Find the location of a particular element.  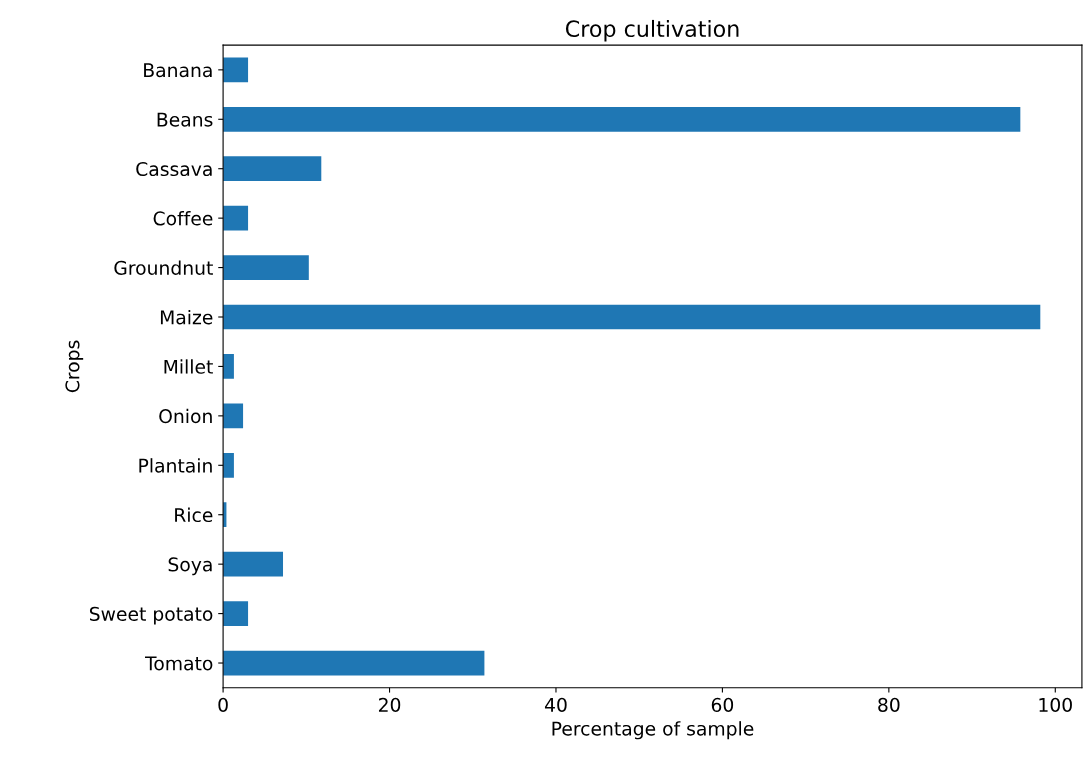

x-axis-title: Percentage of sample is located at coordinates (653, 730).